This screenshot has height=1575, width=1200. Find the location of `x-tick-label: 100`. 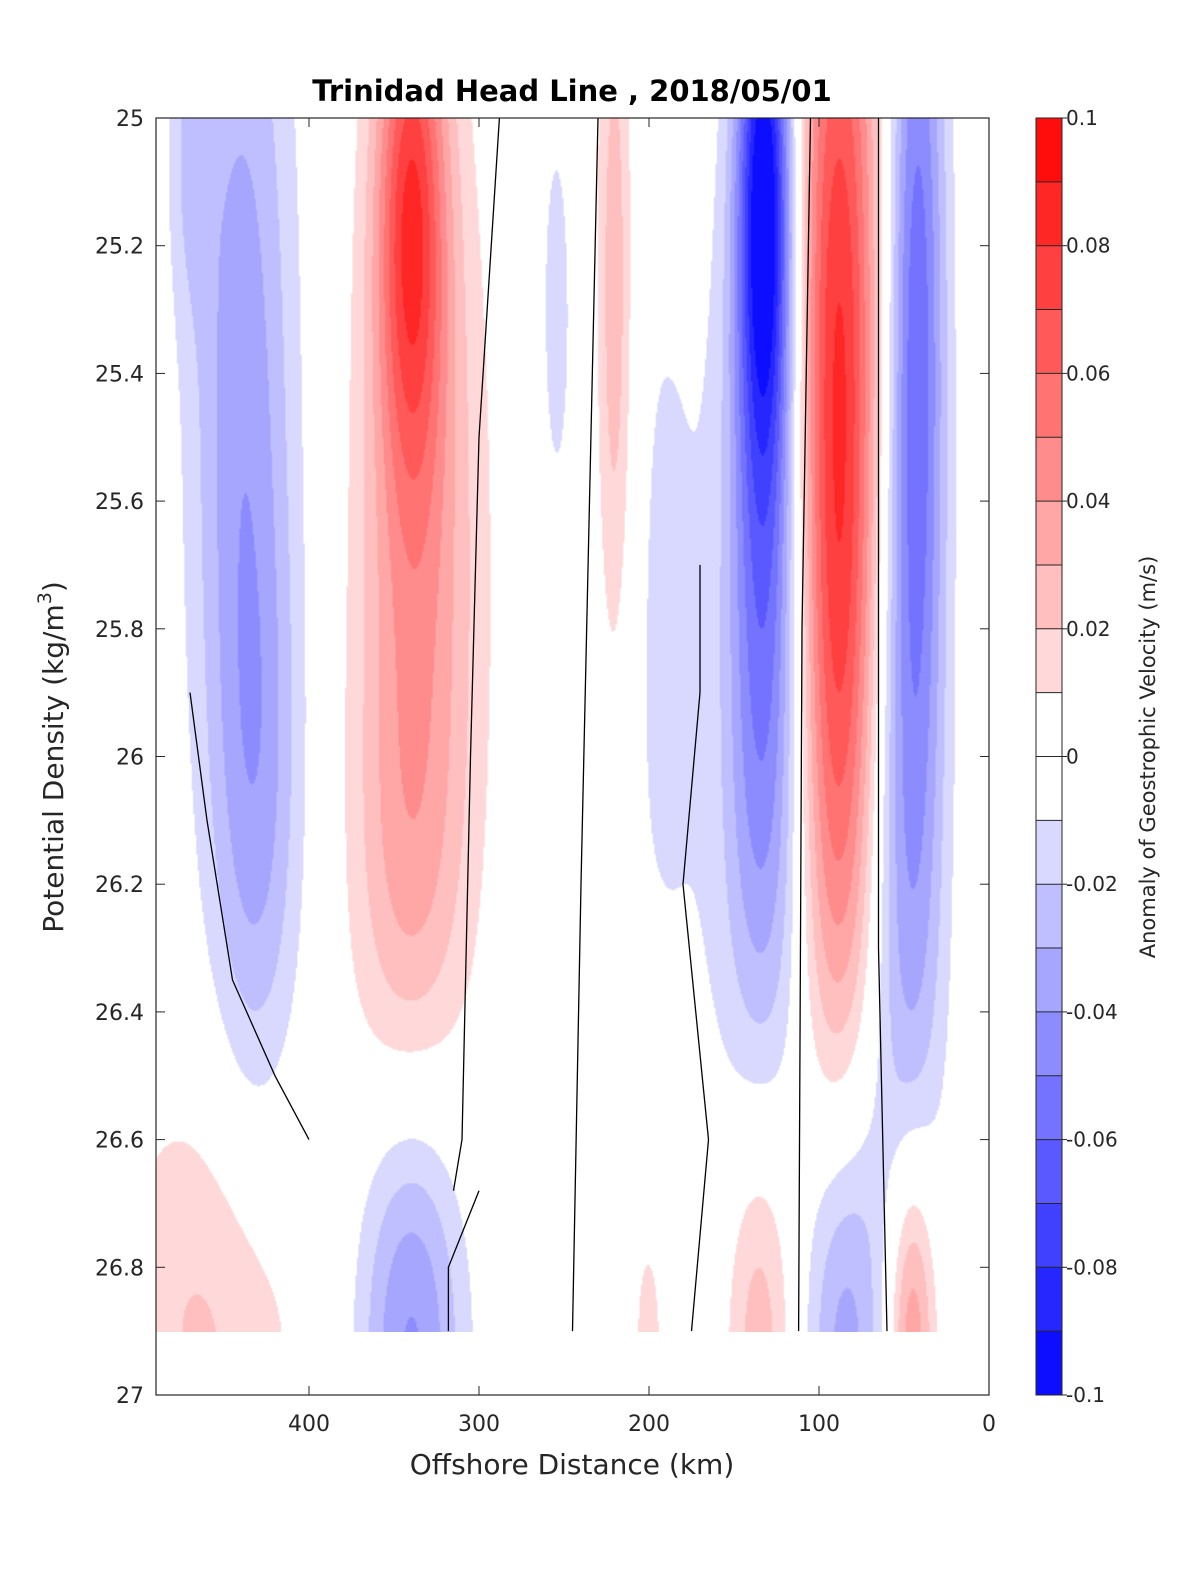

x-tick-label: 100 is located at coordinates (819, 1424).